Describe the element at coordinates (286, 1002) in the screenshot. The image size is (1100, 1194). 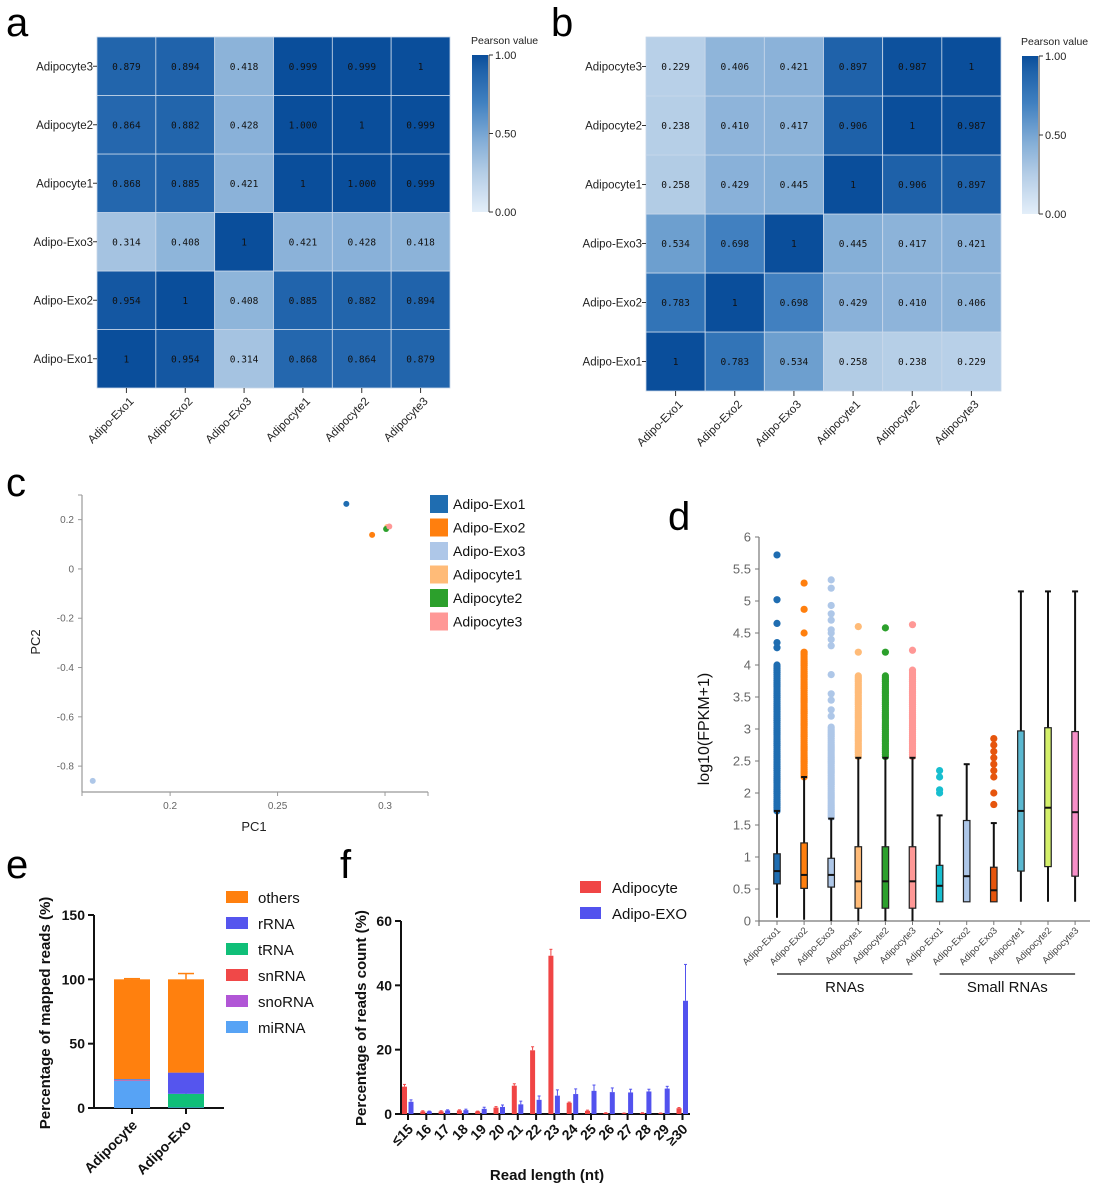
I see `legend-label: snoRNA` at that location.